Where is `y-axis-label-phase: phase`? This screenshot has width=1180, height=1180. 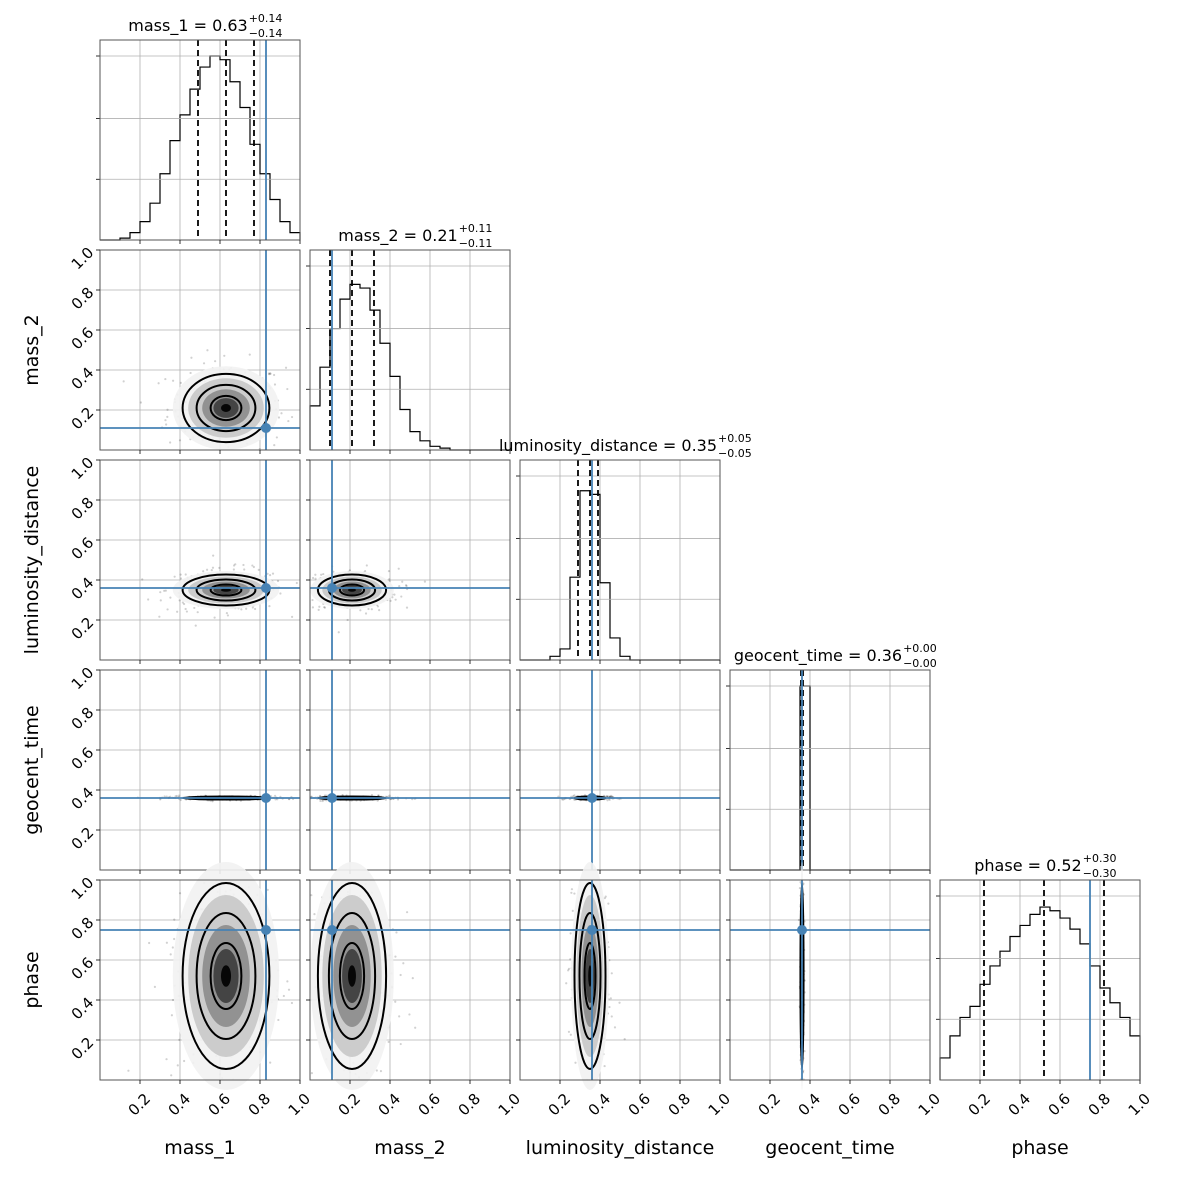 y-axis-label-phase: phase is located at coordinates (32, 979).